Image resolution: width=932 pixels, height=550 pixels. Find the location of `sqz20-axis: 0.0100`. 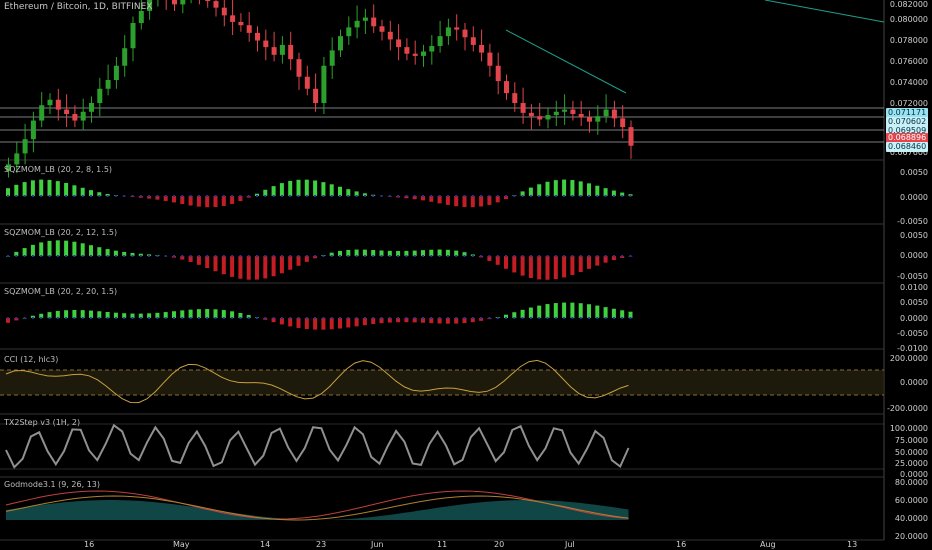

sqz20-axis: 0.0100 is located at coordinates (914, 287).